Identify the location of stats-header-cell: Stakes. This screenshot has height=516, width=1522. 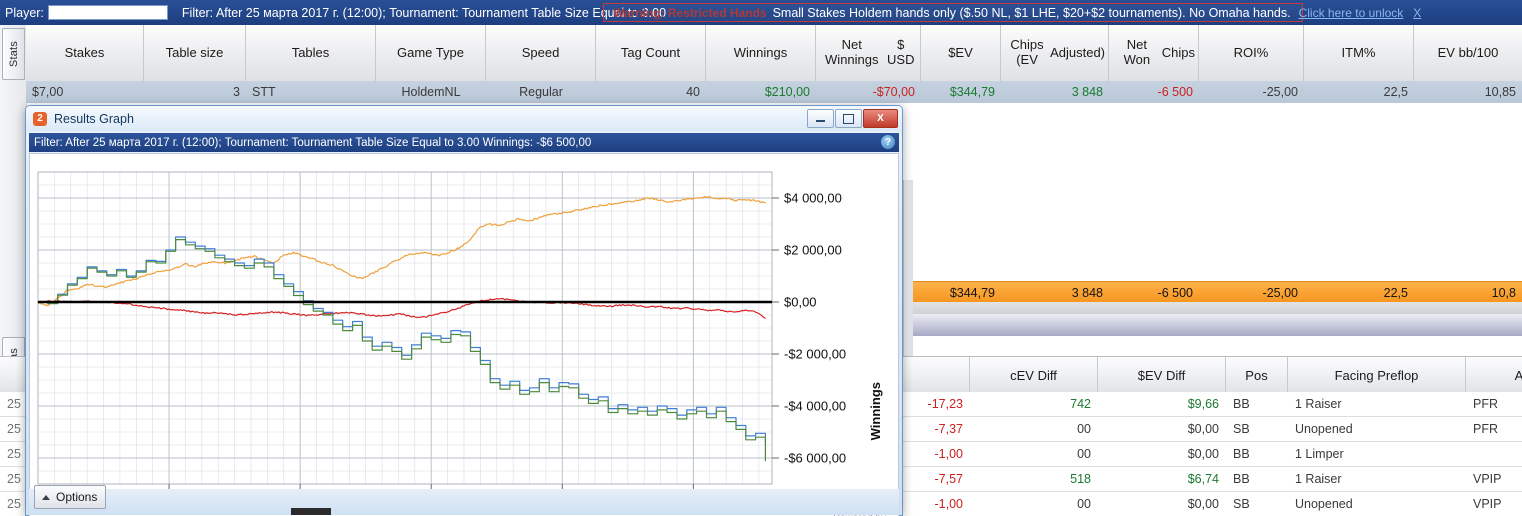
(85, 53).